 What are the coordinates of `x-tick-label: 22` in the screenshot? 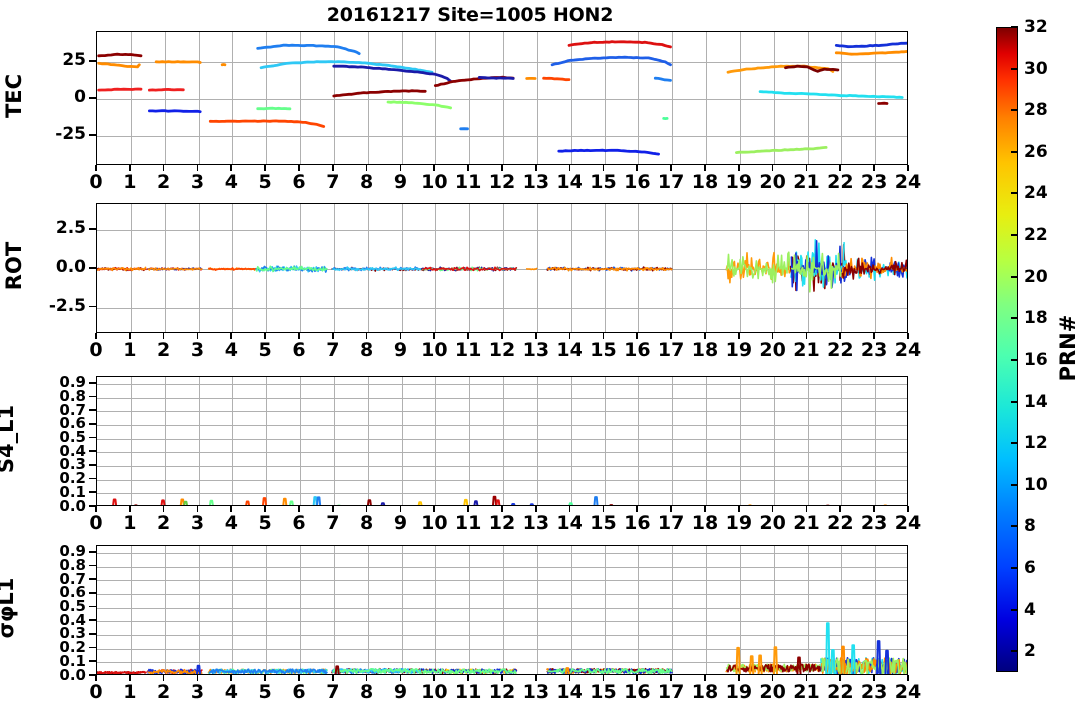 It's located at (840, 692).